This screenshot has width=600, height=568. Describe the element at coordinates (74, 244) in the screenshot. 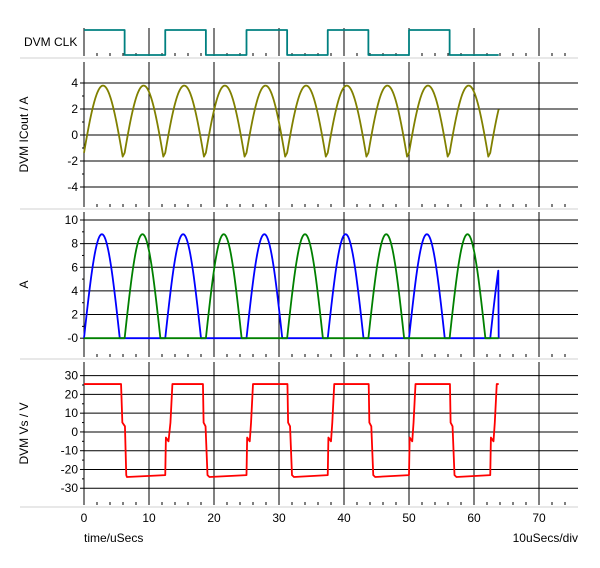

I see `y-tick-label: 8` at that location.